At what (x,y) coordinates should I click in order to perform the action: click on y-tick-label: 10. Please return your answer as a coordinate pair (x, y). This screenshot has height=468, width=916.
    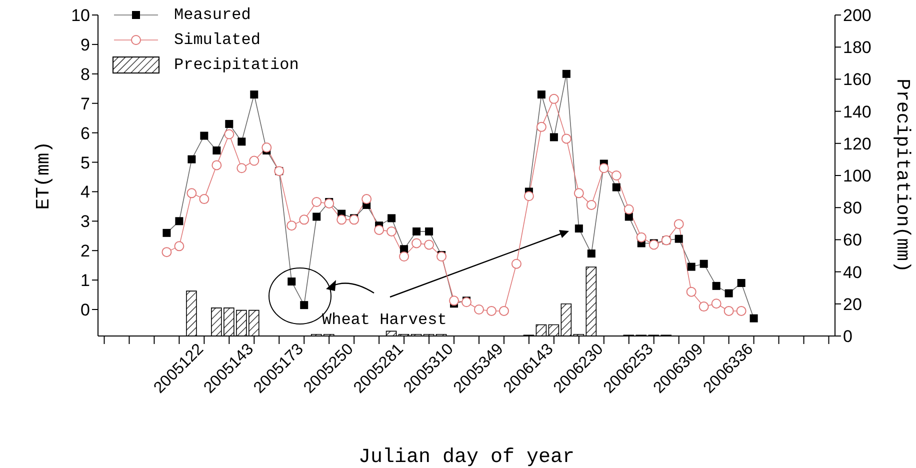
    Looking at the image, I should click on (80, 16).